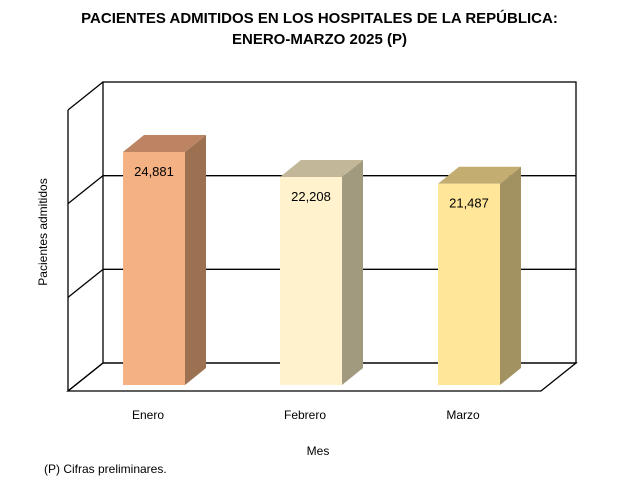 The width and height of the screenshot is (639, 483). I want to click on bar-top-febrero, so click(321, 168).